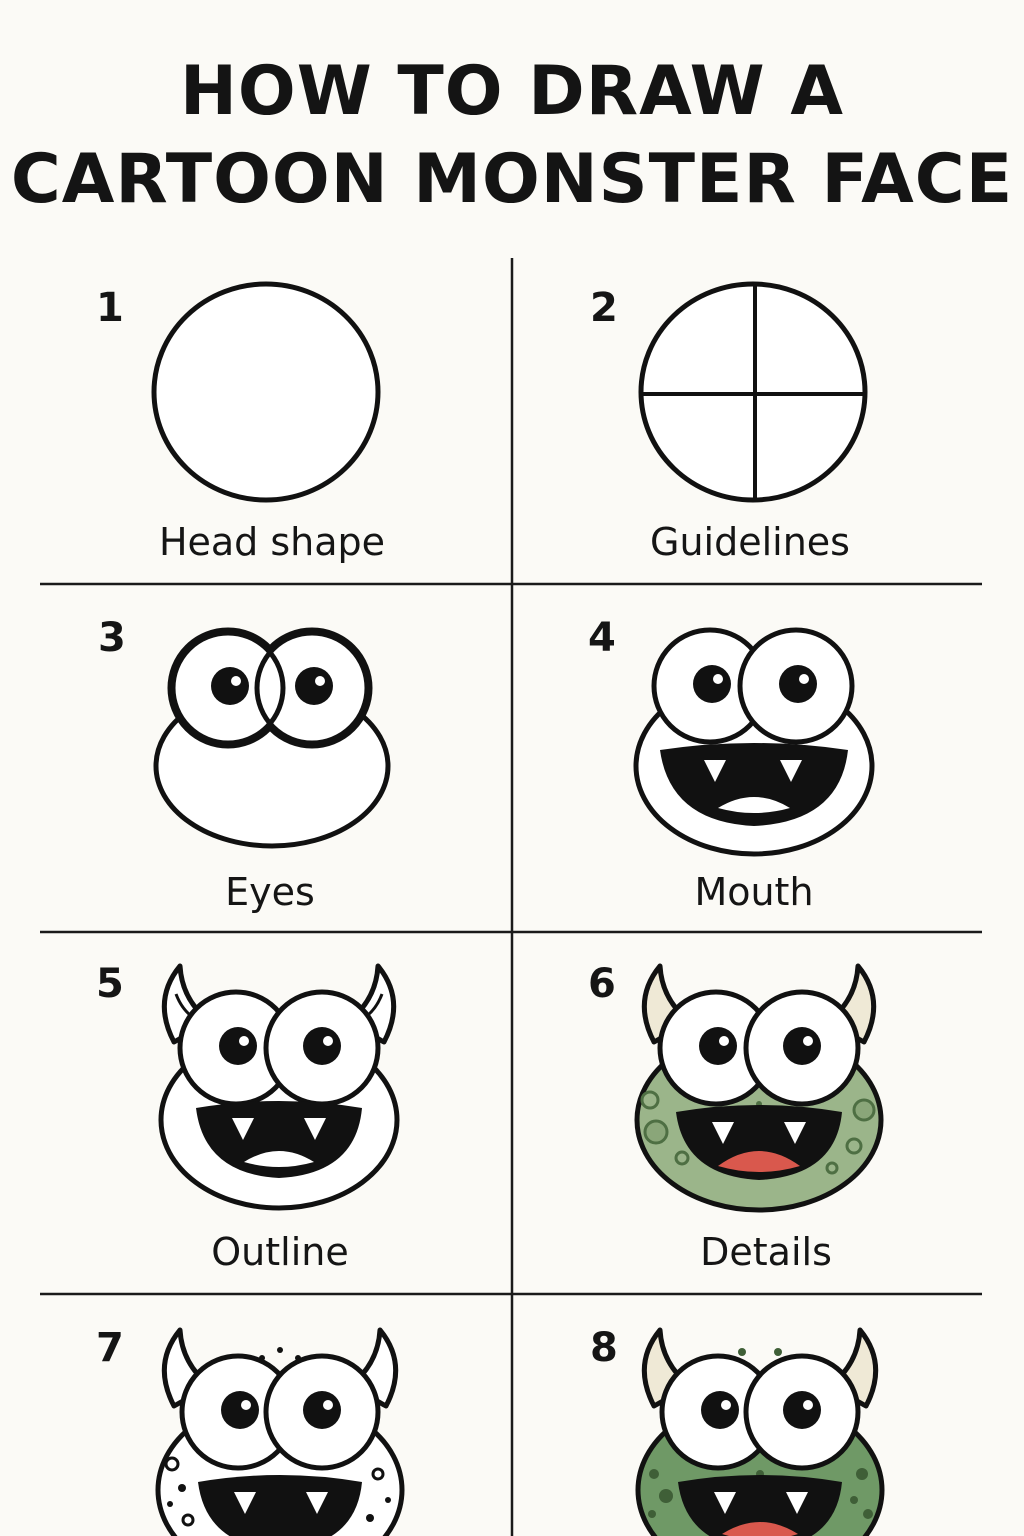 This screenshot has height=1536, width=1024. I want to click on step-5-label: Outline, so click(280, 1252).